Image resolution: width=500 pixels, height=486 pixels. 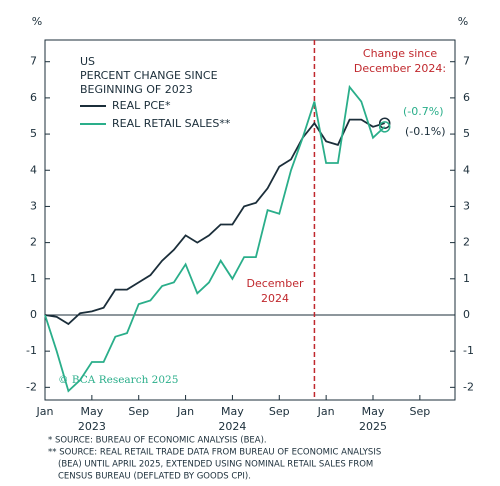 I want to click on annotation: December 2024:, so click(x=400, y=68).